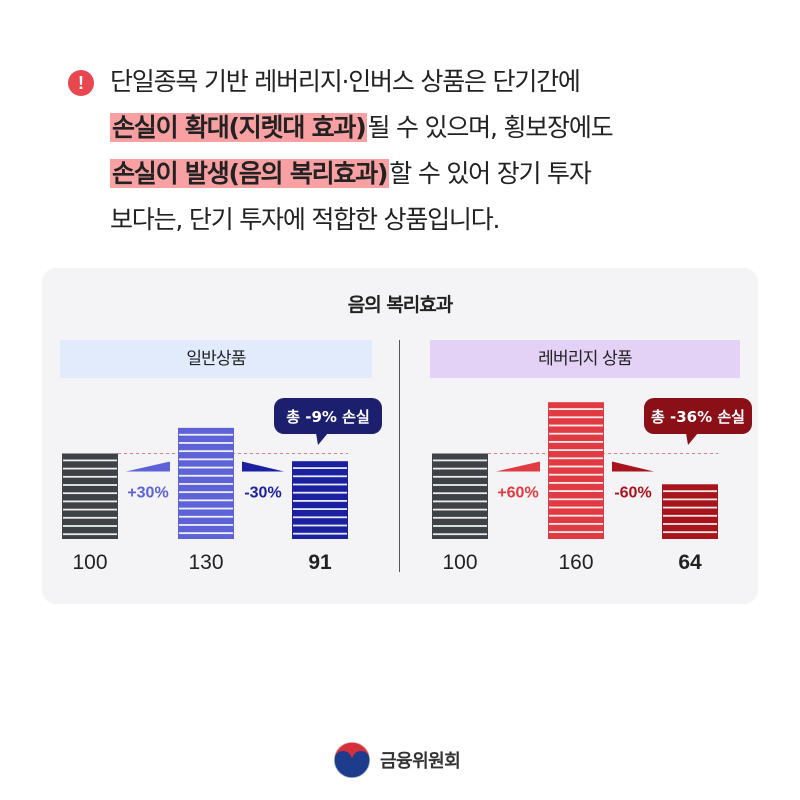 This screenshot has width=800, height=800. I want to click on normal-callout-text: 총 -9% 손실, so click(328, 417).